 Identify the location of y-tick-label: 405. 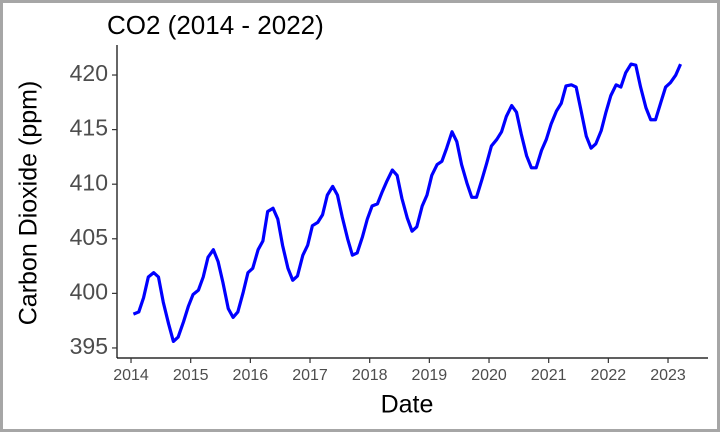
(89, 237).